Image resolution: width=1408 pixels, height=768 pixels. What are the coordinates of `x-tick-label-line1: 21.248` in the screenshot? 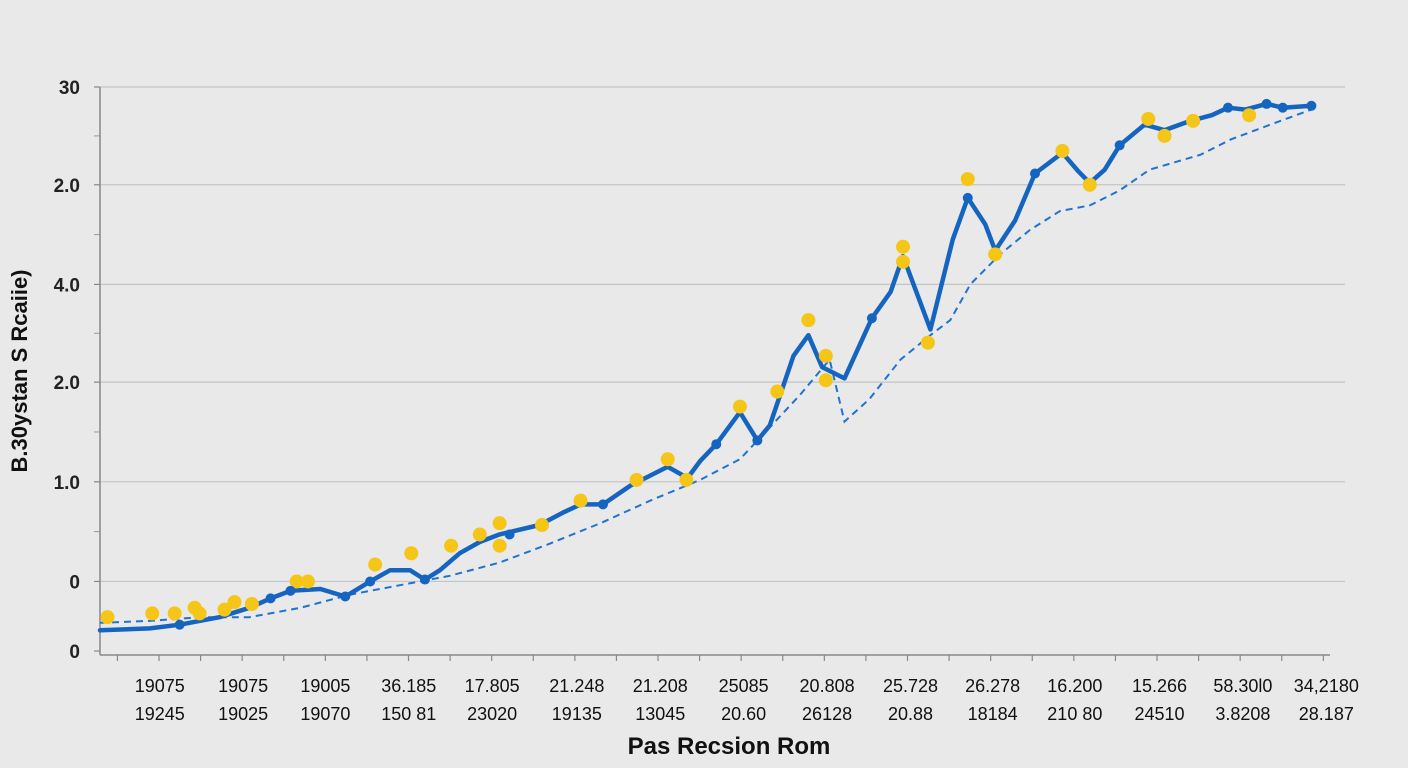 It's located at (576, 686).